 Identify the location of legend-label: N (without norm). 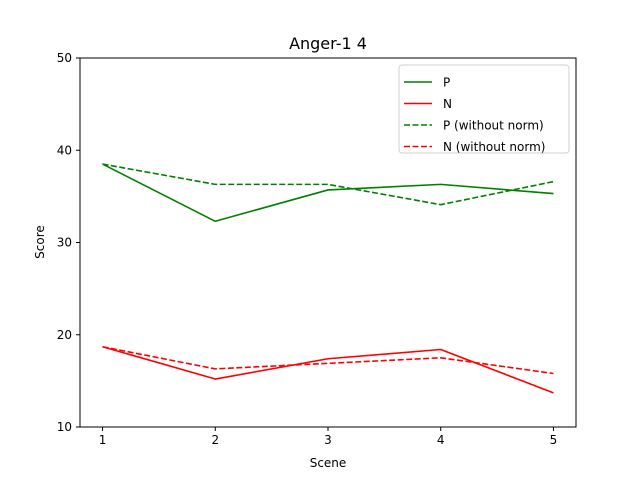
(494, 147).